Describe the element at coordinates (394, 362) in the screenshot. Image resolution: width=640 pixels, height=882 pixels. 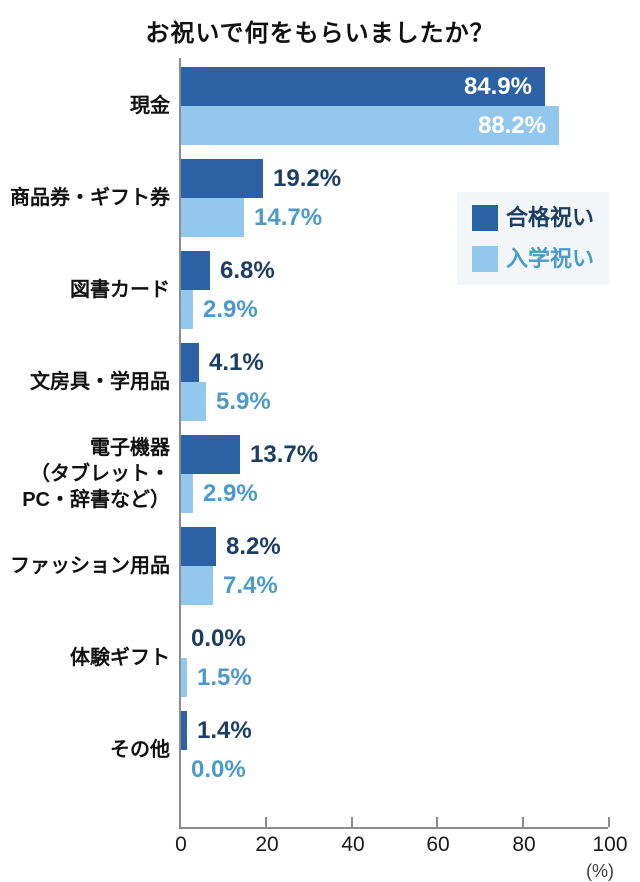
I see `bar-row: 4.1%` at that location.